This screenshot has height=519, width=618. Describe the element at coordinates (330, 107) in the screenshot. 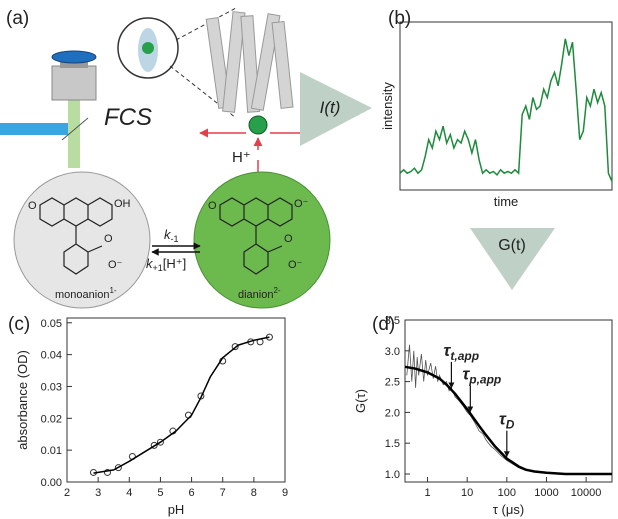

I see `signal-label: I(t)` at that location.